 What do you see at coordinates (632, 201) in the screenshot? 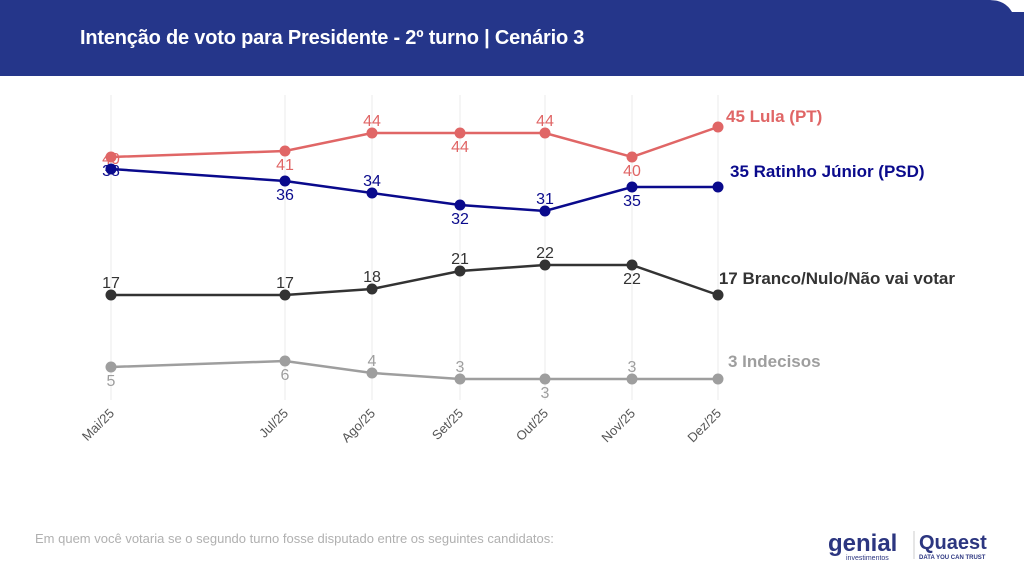
I see `data-label: 35` at bounding box center [632, 201].